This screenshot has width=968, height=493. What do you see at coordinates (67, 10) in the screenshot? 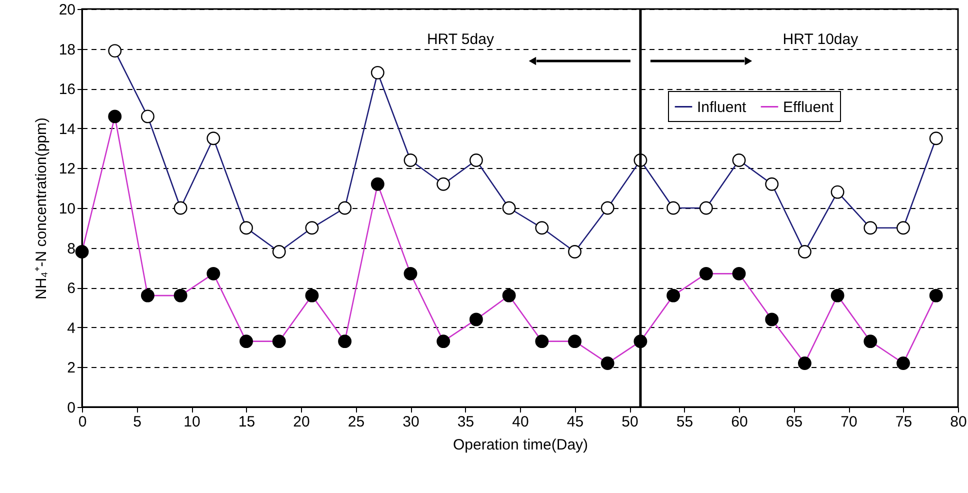
I see `y-tick-label: 20` at bounding box center [67, 10].